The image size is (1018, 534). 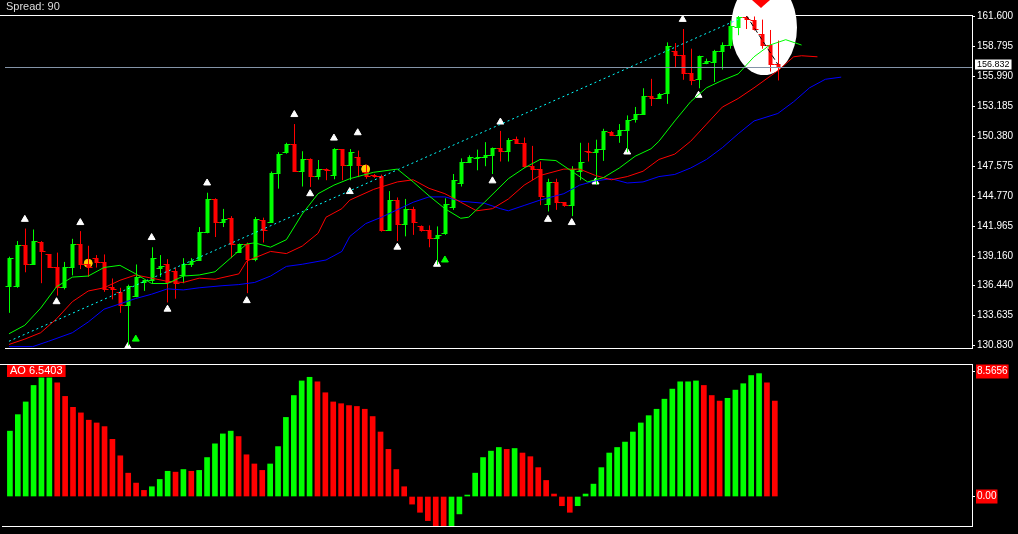 I want to click on y-tick-label: 147.575, so click(x=995, y=165).